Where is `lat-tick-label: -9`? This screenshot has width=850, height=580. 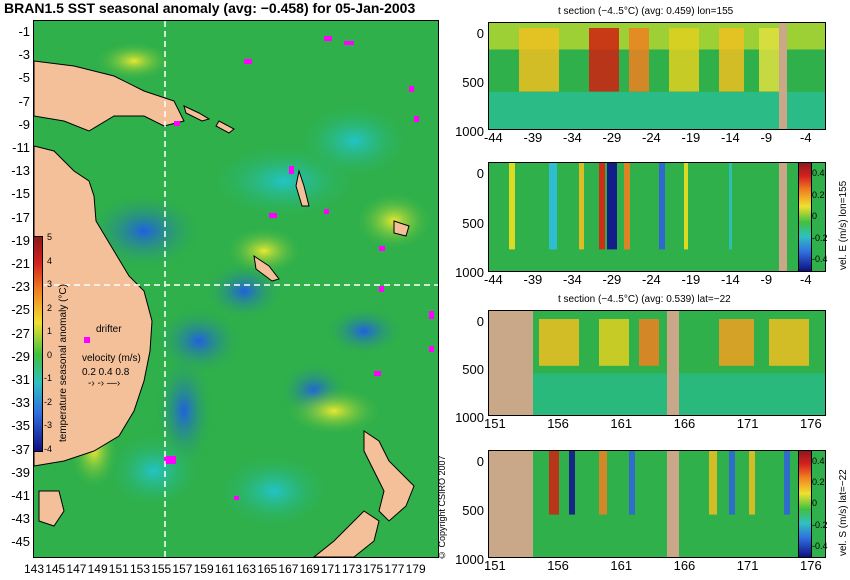 lat-tick-label: -9 is located at coordinates (24, 124).